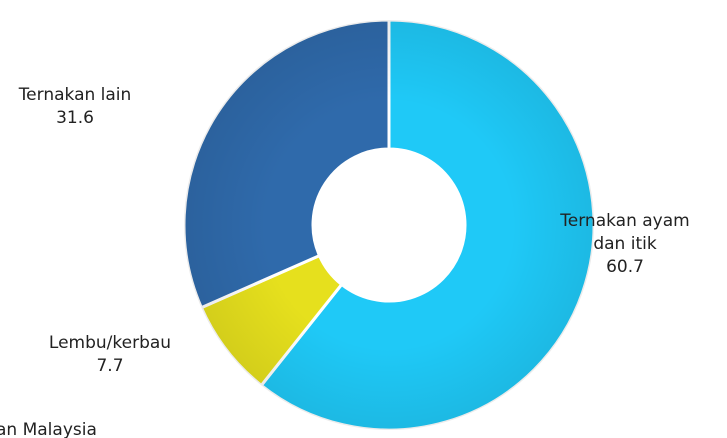  What do you see at coordinates (110, 343) in the screenshot?
I see `category-label: Lembu/kerbau` at bounding box center [110, 343].